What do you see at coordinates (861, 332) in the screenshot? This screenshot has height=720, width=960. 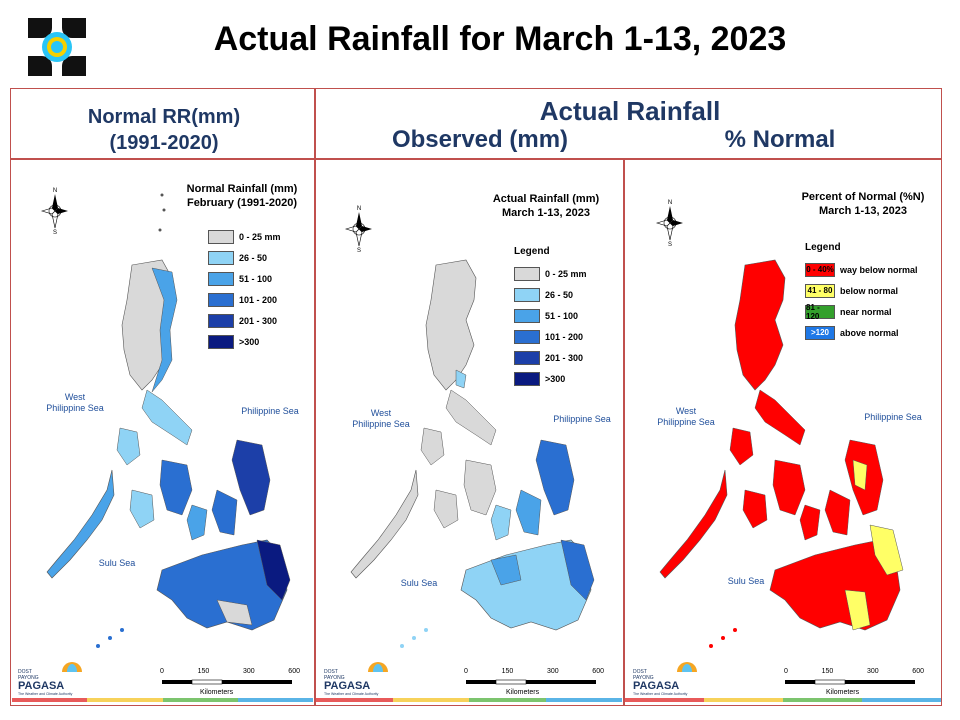 I see `legend-item: >120 above normal` at bounding box center [861, 332].